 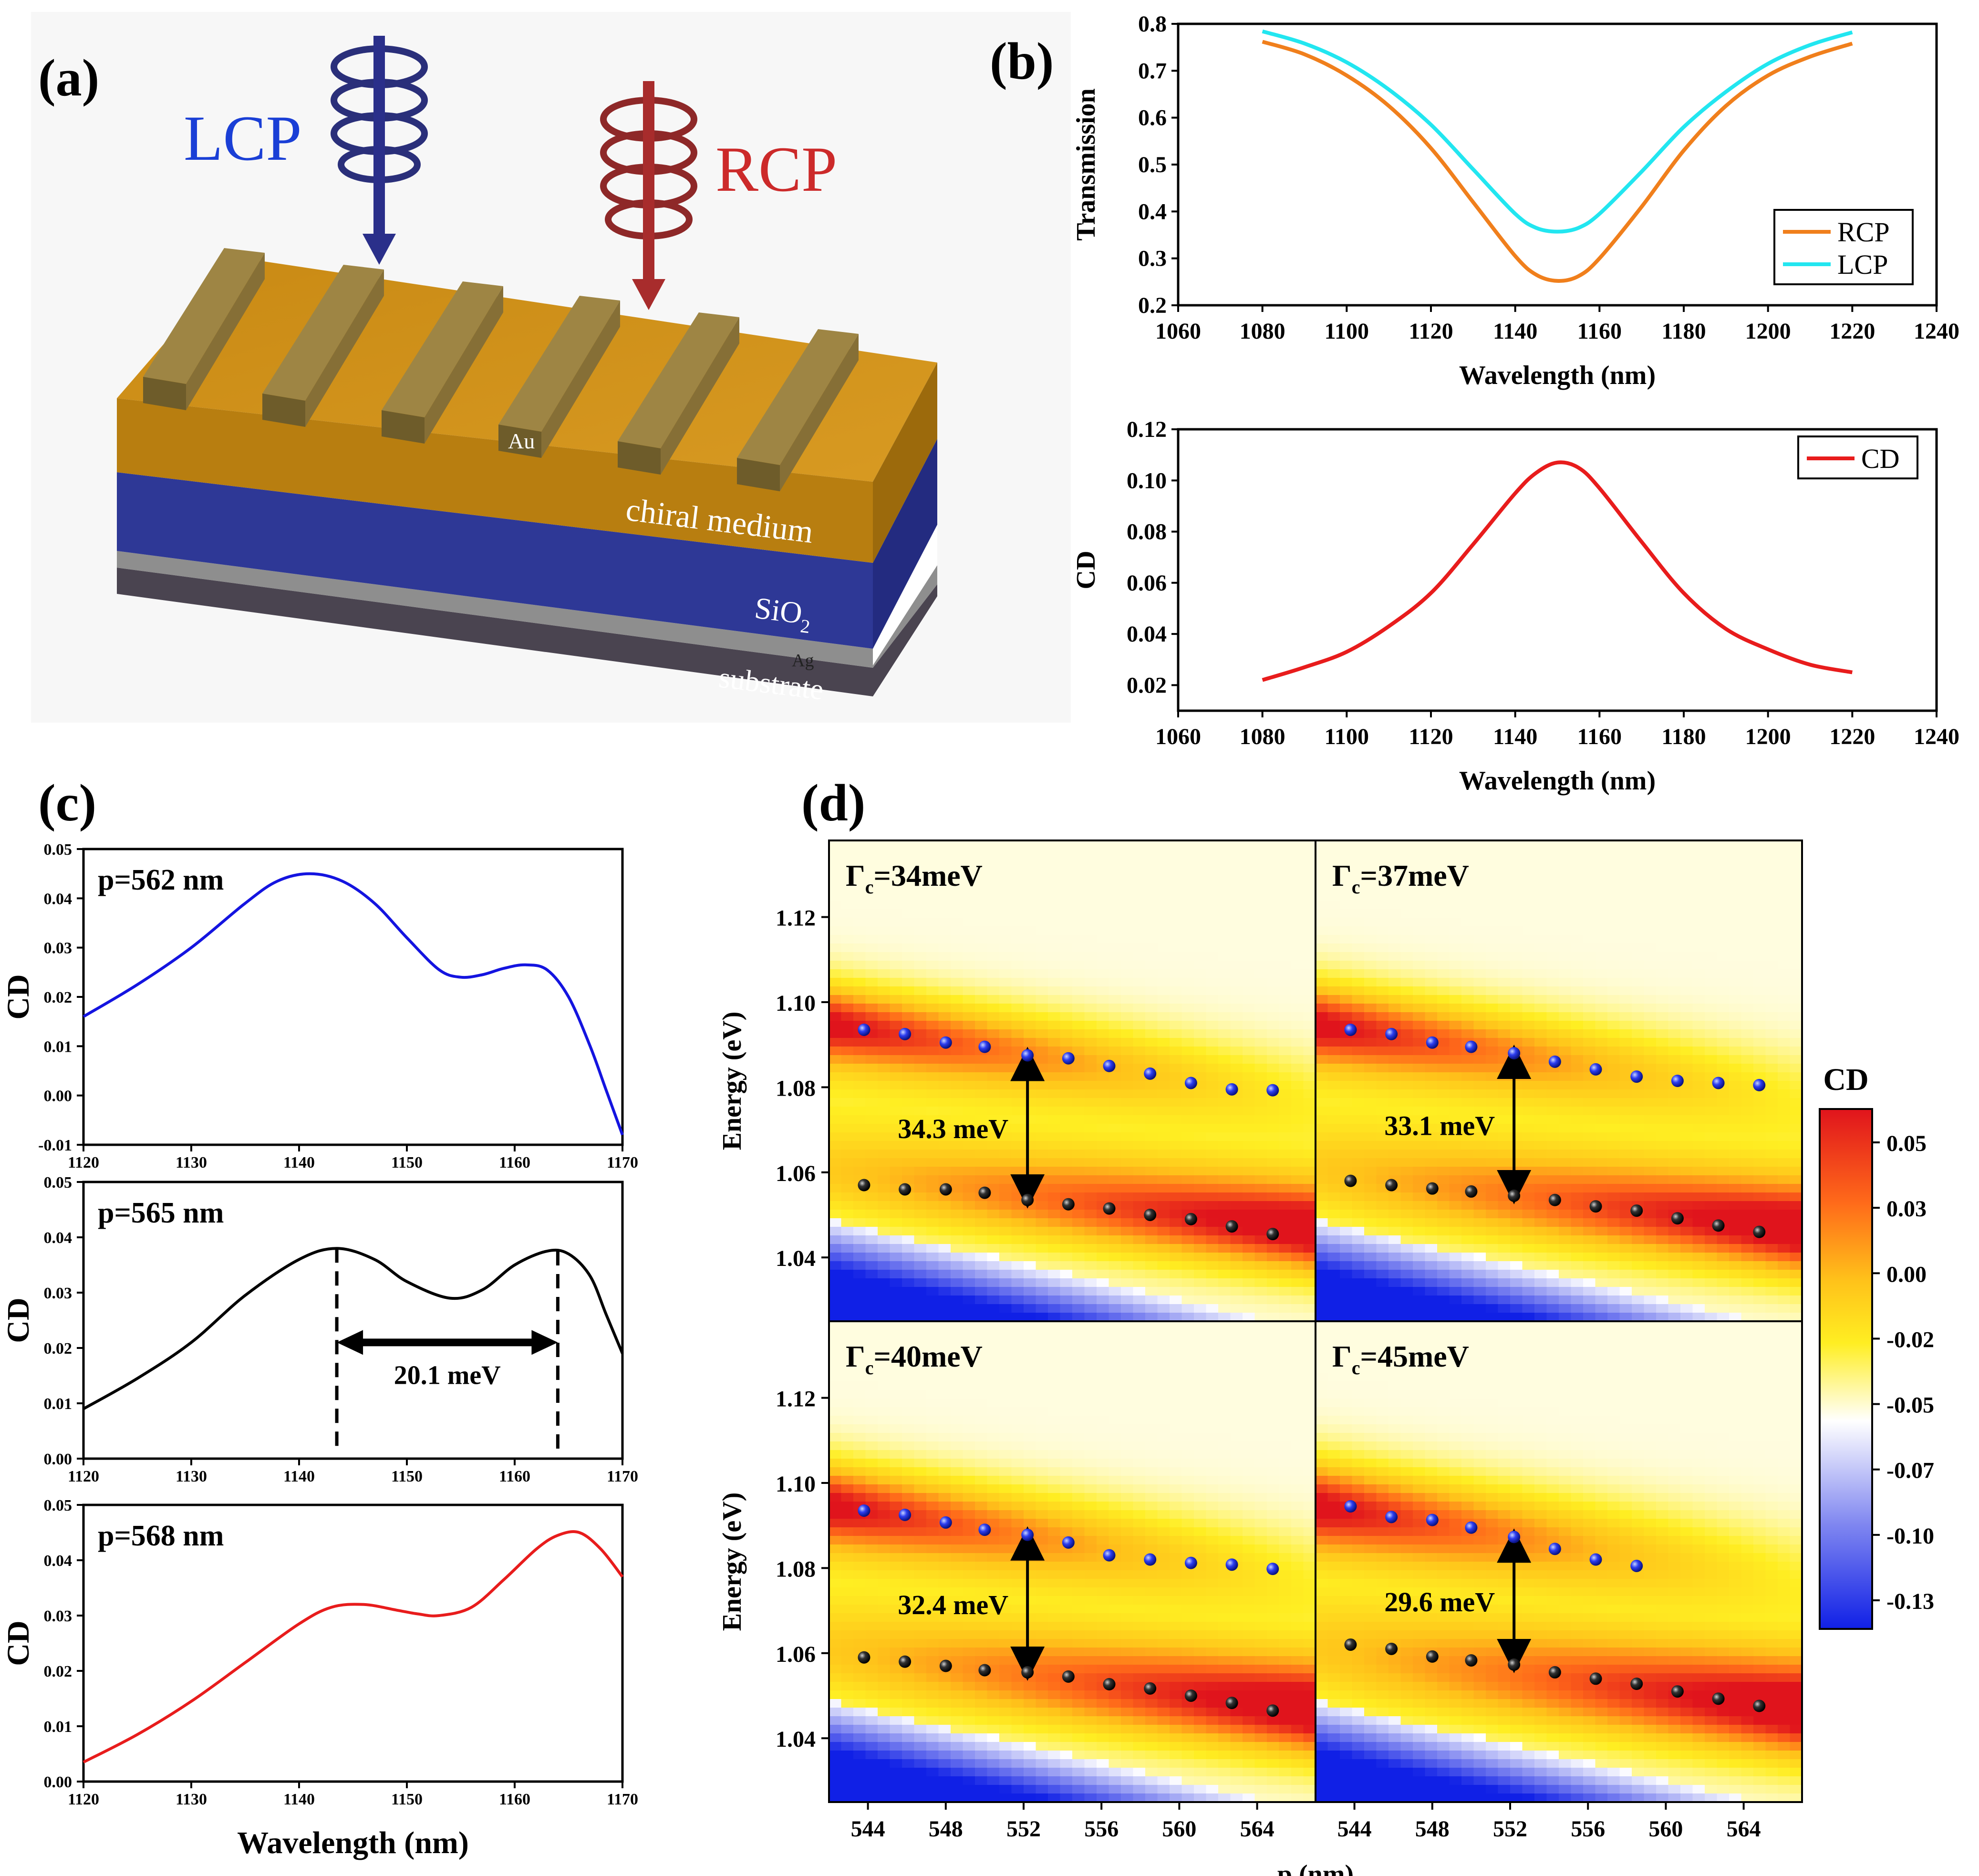 I want to click on y-tick-label: 0.5, so click(x=1152, y=164).